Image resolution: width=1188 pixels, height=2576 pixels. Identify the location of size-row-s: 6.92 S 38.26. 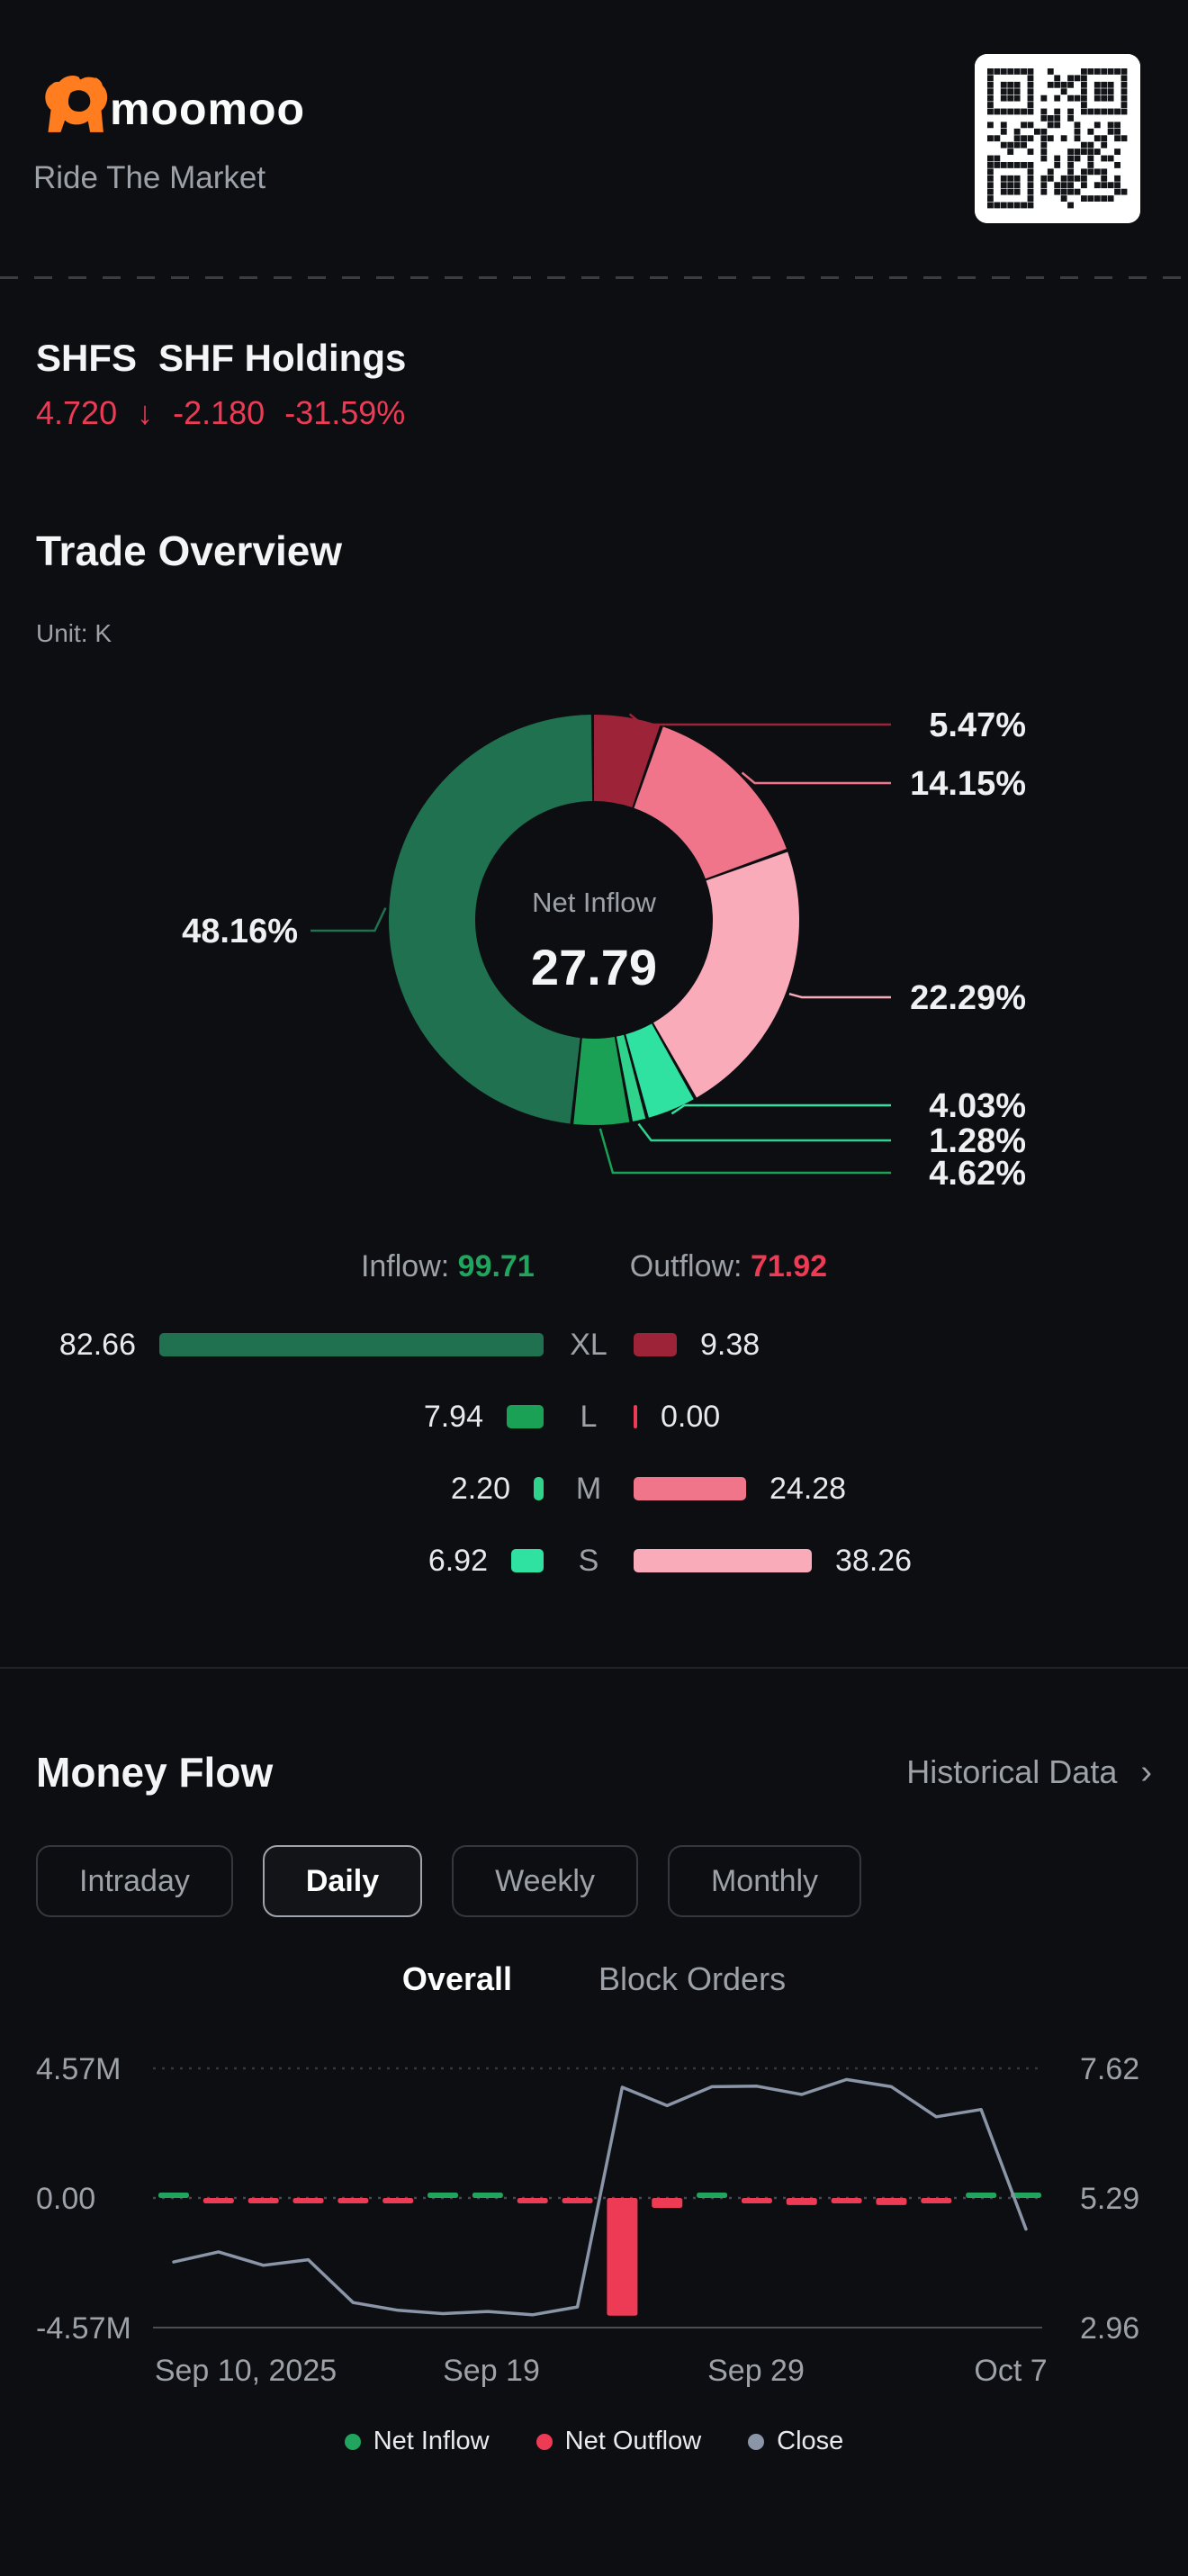
(594, 1561).